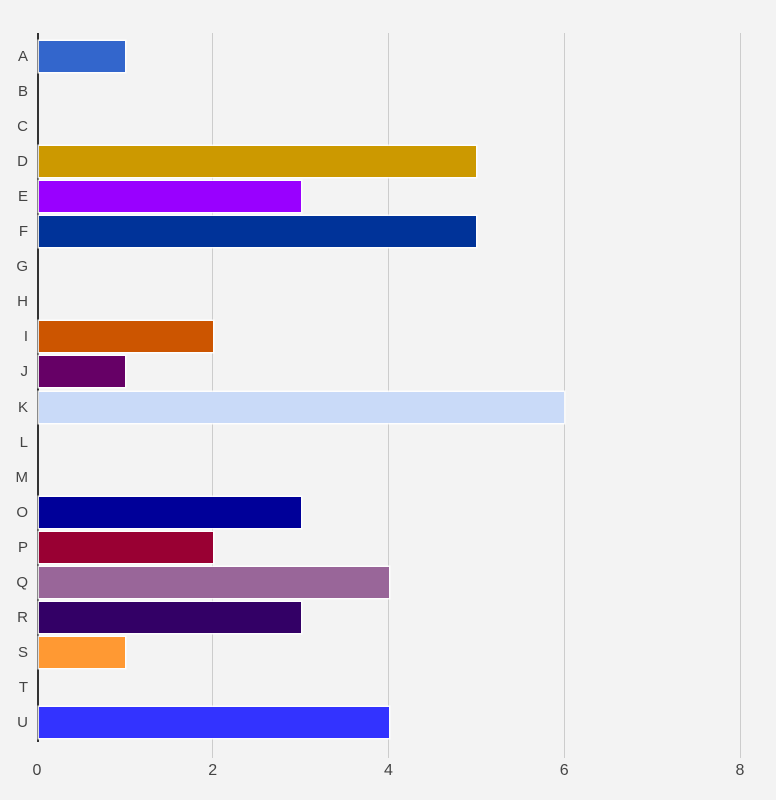 The image size is (776, 800). I want to click on bar-k, so click(302, 407).